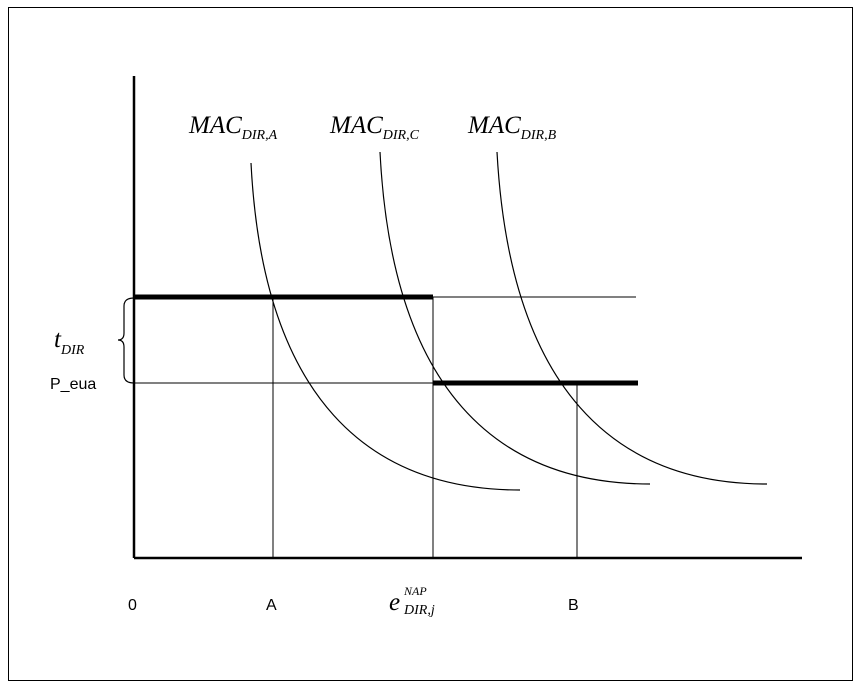 This screenshot has width=861, height=688. What do you see at coordinates (233, 127) in the screenshot?
I see `curve-label-a: MACDIR,A` at bounding box center [233, 127].